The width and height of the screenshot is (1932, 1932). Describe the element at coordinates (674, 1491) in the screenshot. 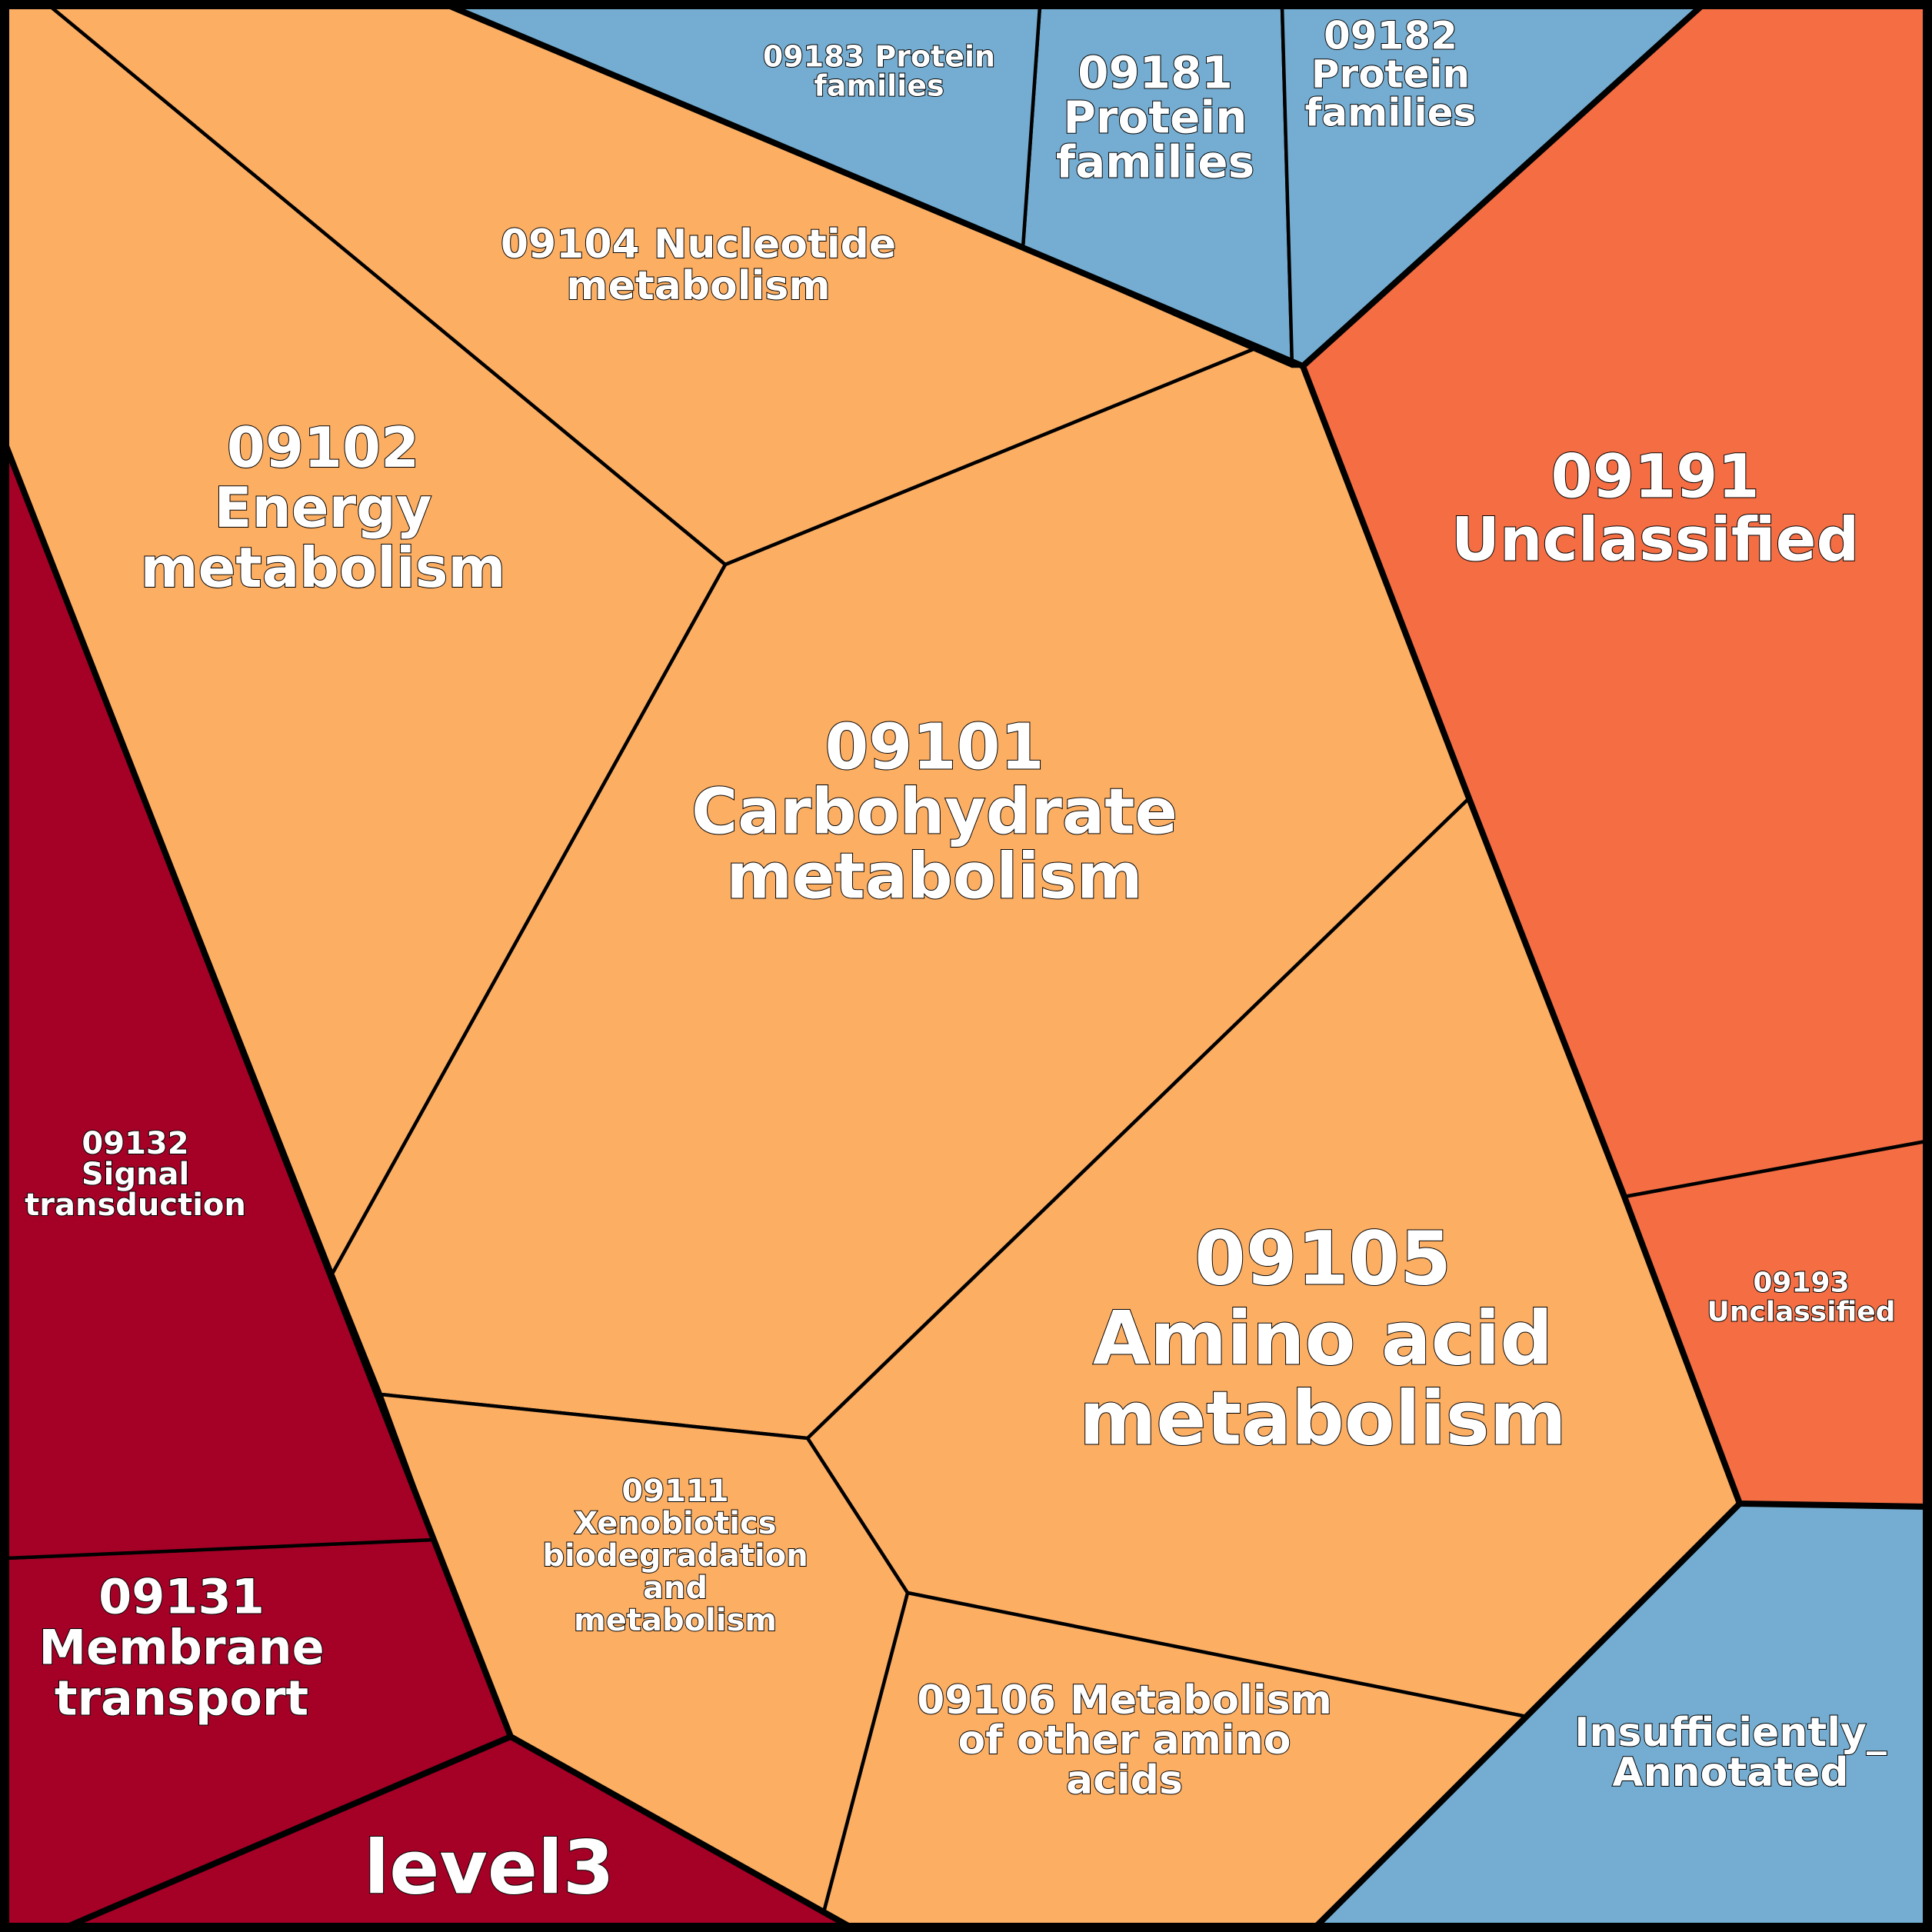

I see `cell-label-line: 09111` at that location.